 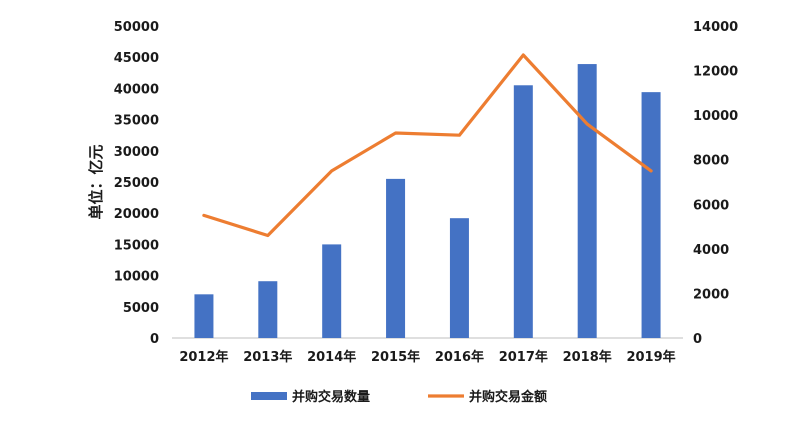 I want to click on legend-swatch-bar, so click(x=269, y=396).